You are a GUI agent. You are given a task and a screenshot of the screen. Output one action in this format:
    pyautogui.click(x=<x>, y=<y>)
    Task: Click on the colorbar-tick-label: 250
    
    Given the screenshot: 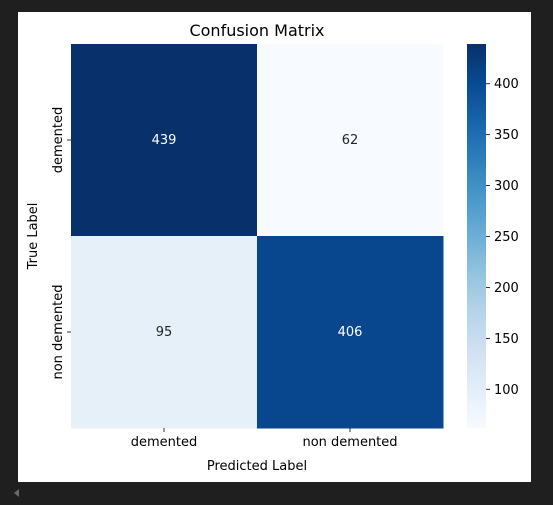 What is the action you would take?
    pyautogui.click(x=506, y=237)
    